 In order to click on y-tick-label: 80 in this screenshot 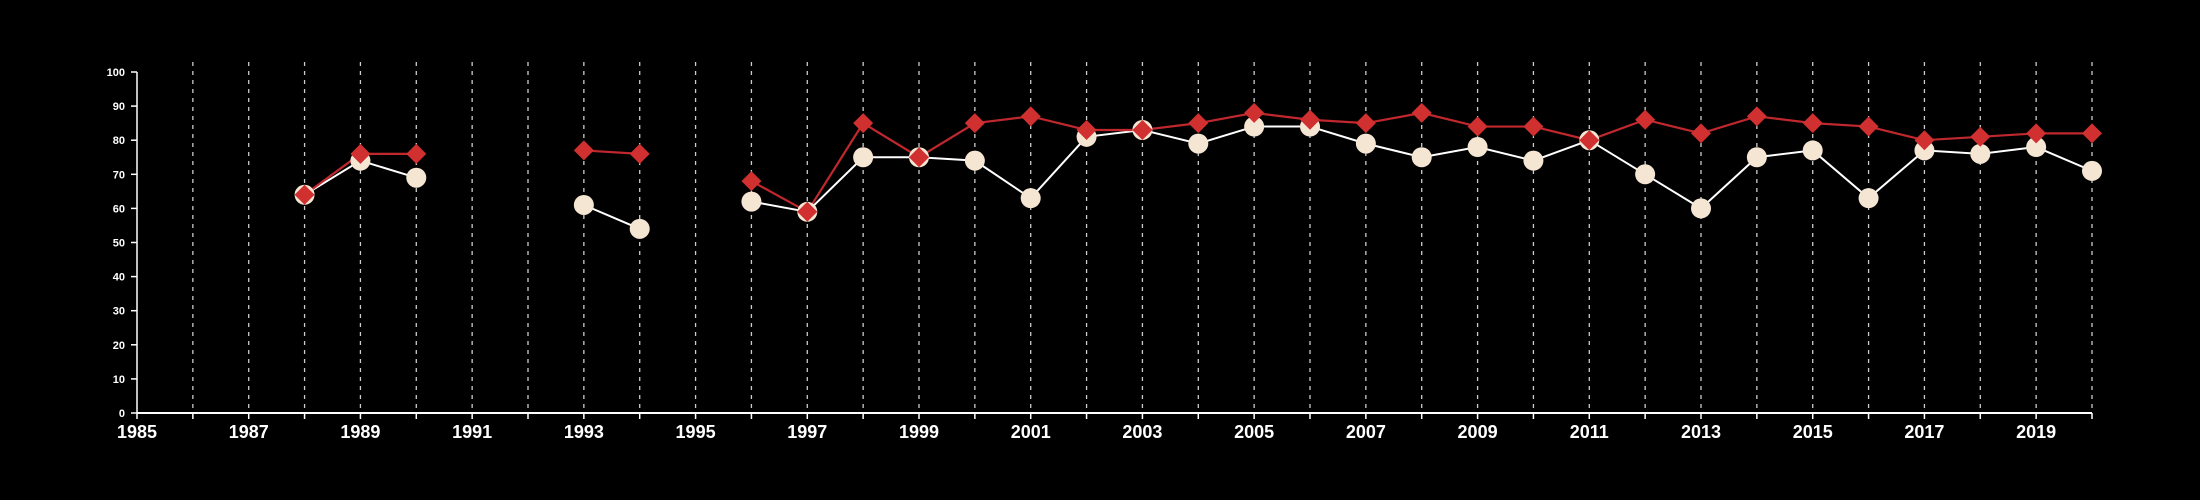, I will do `click(119, 141)`.